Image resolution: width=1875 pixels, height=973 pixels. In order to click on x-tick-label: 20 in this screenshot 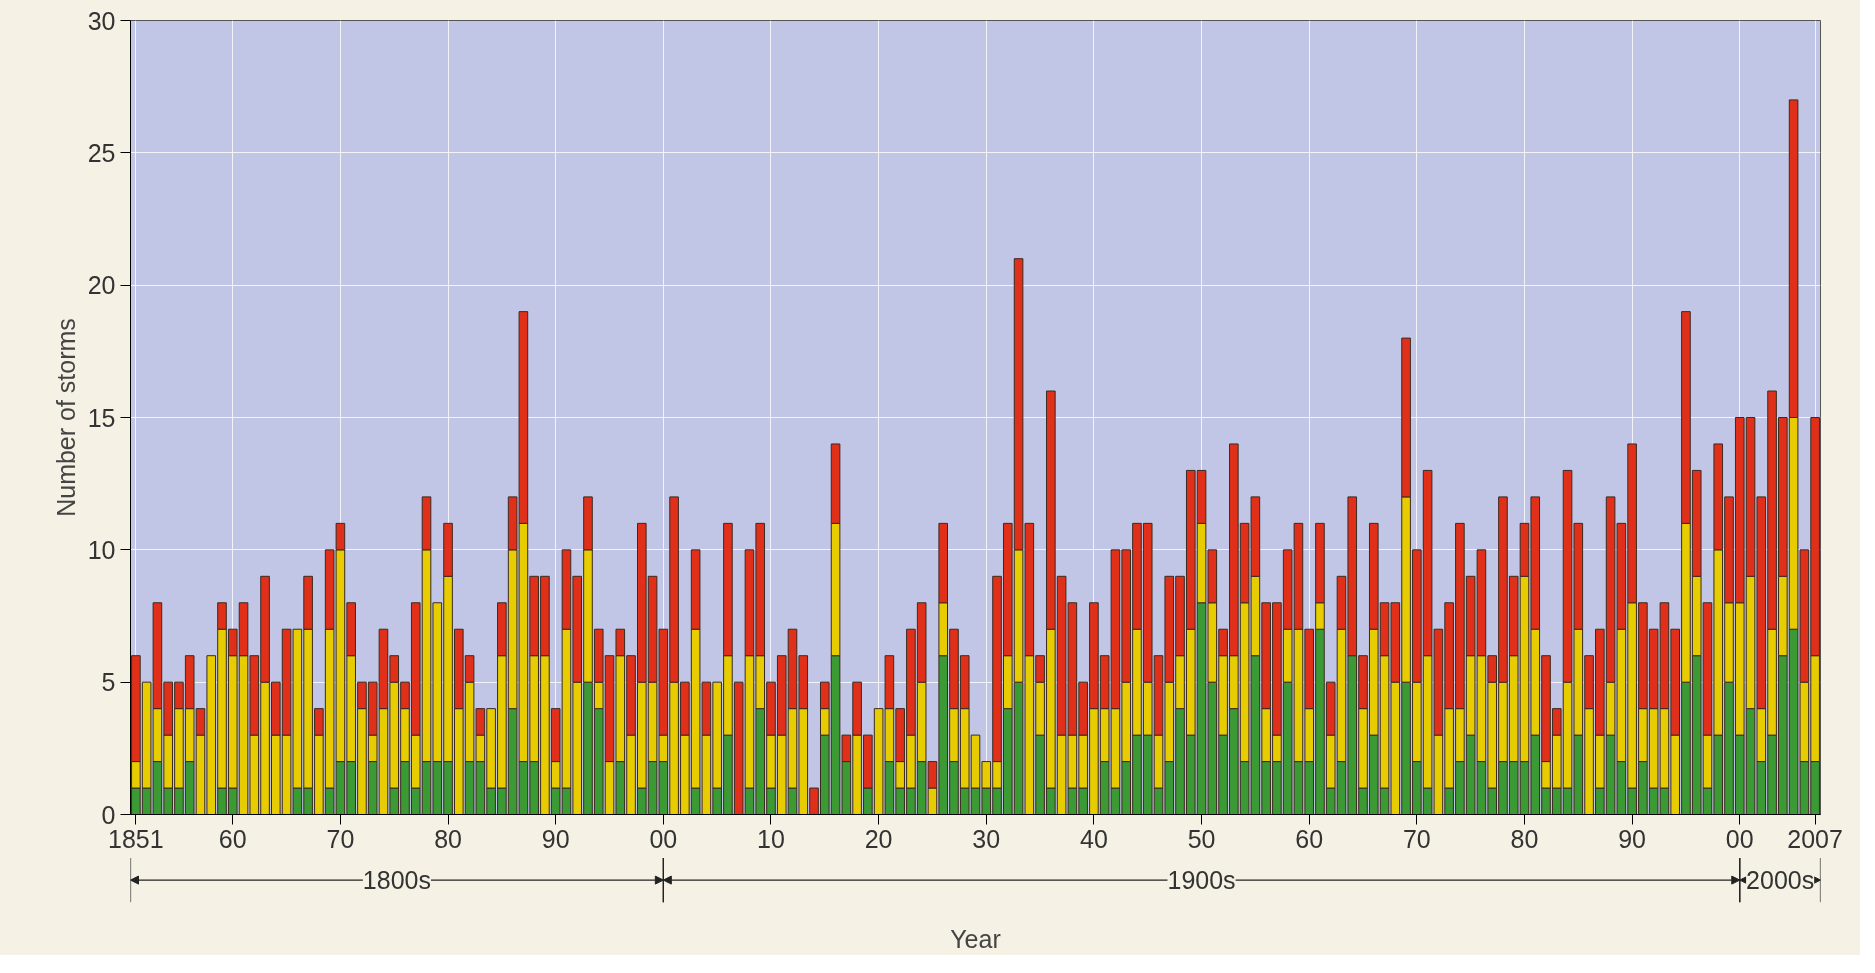, I will do `click(878, 838)`.